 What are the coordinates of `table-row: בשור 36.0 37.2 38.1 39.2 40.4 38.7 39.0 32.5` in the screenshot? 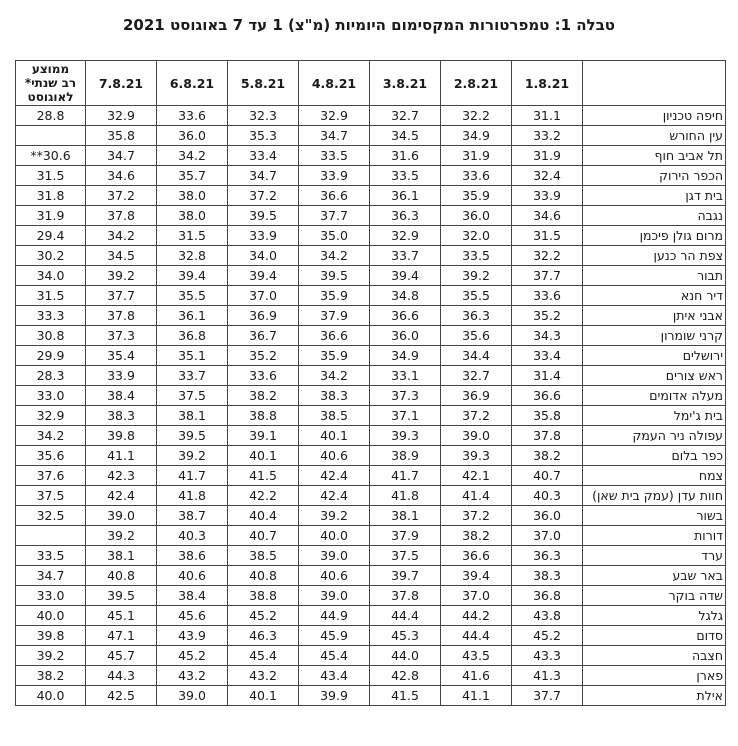 It's located at (370, 515).